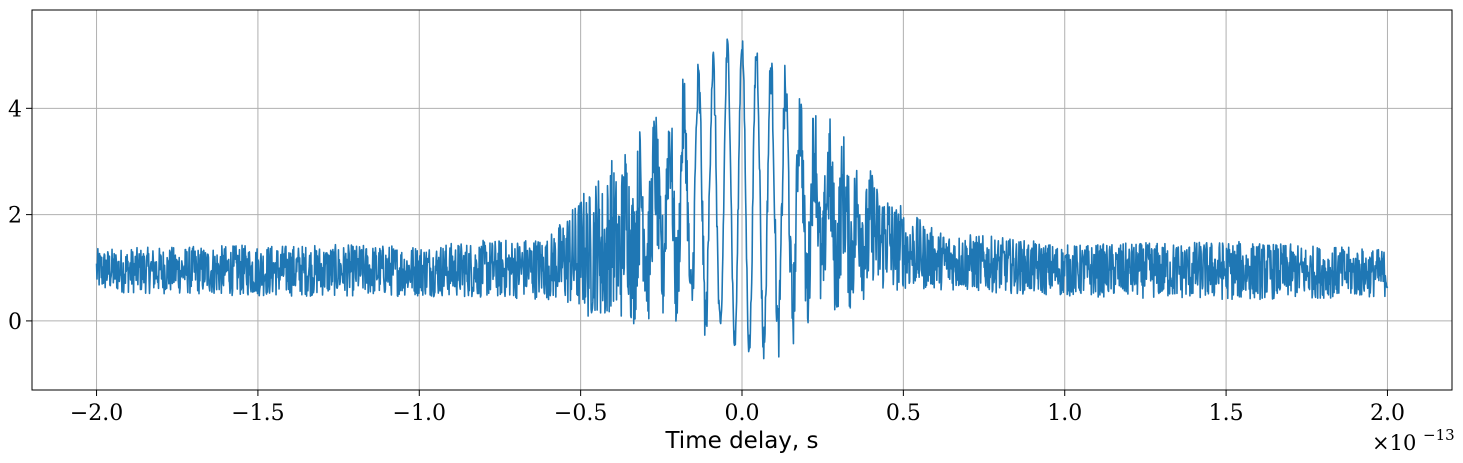 This screenshot has height=463, width=1463. Describe the element at coordinates (742, 413) in the screenshot. I see `x-tick-label: 0.0` at that location.